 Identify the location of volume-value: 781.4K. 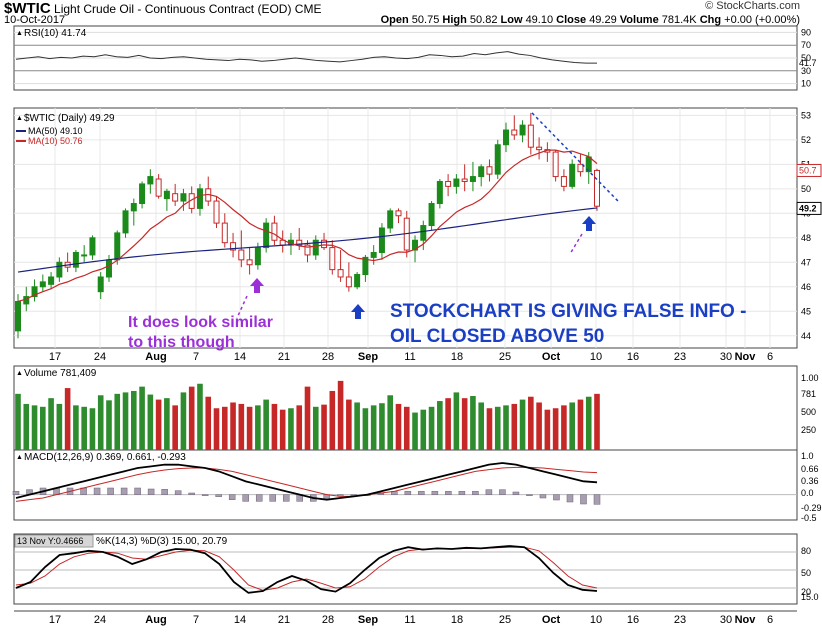
(679, 20).